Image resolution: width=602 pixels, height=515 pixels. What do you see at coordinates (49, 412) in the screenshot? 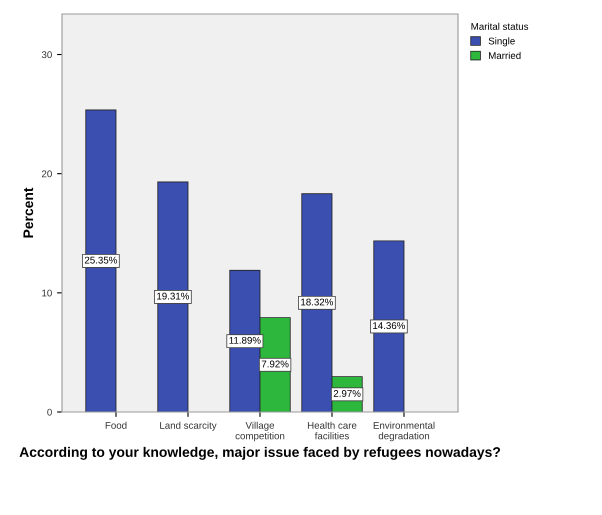
I see `y-tick-label: 0` at bounding box center [49, 412].